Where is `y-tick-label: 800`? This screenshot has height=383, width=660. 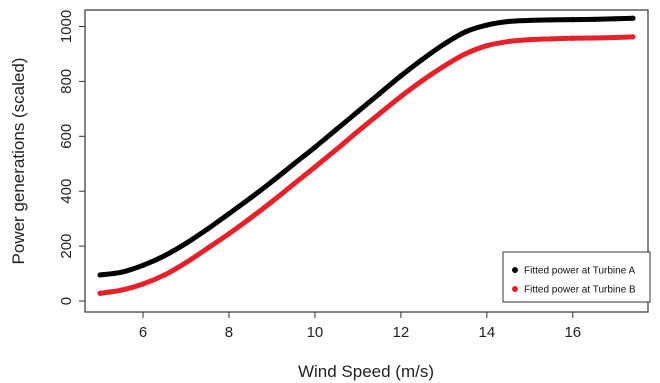
y-tick-label: 800 is located at coordinates (66, 81).